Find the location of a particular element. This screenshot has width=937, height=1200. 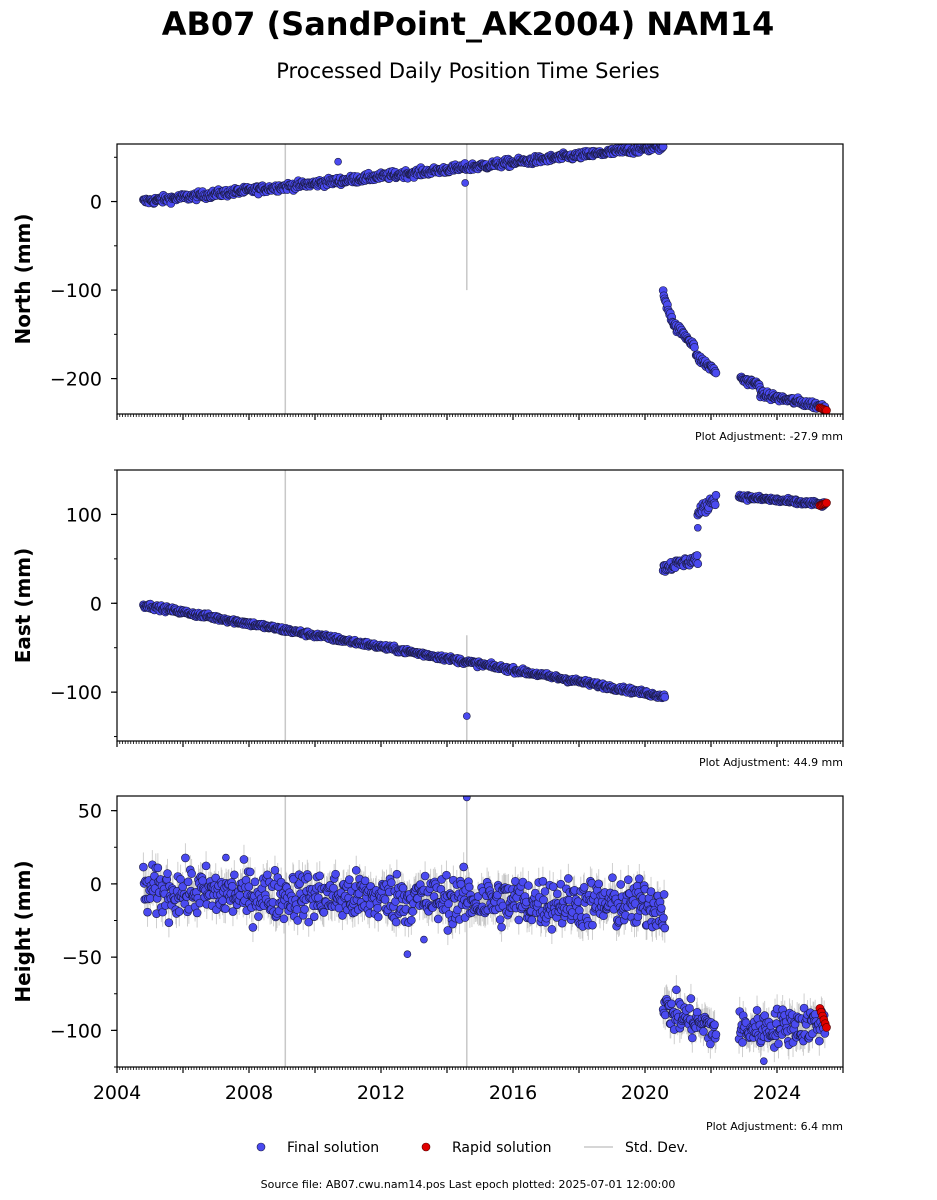

y-tick-label: −200 is located at coordinates (76, 380).